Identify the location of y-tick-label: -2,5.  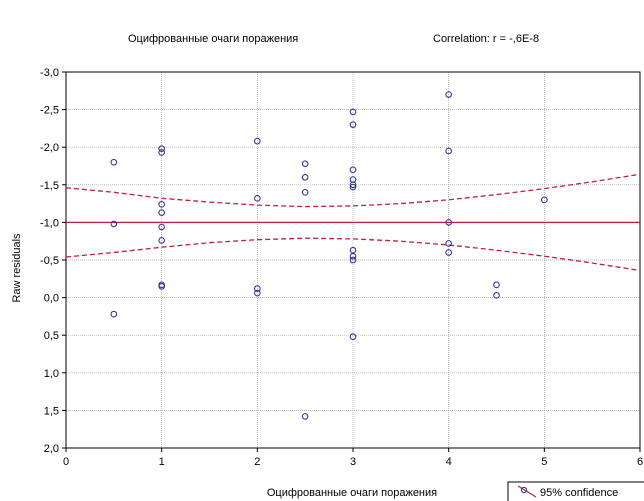
(49, 111).